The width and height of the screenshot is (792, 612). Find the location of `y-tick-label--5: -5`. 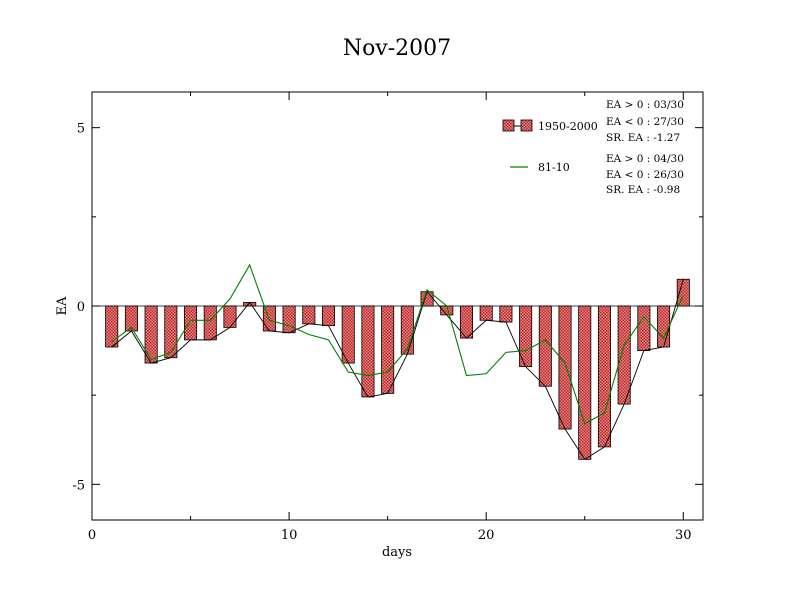

y-tick-label--5: -5 is located at coordinates (78, 485).